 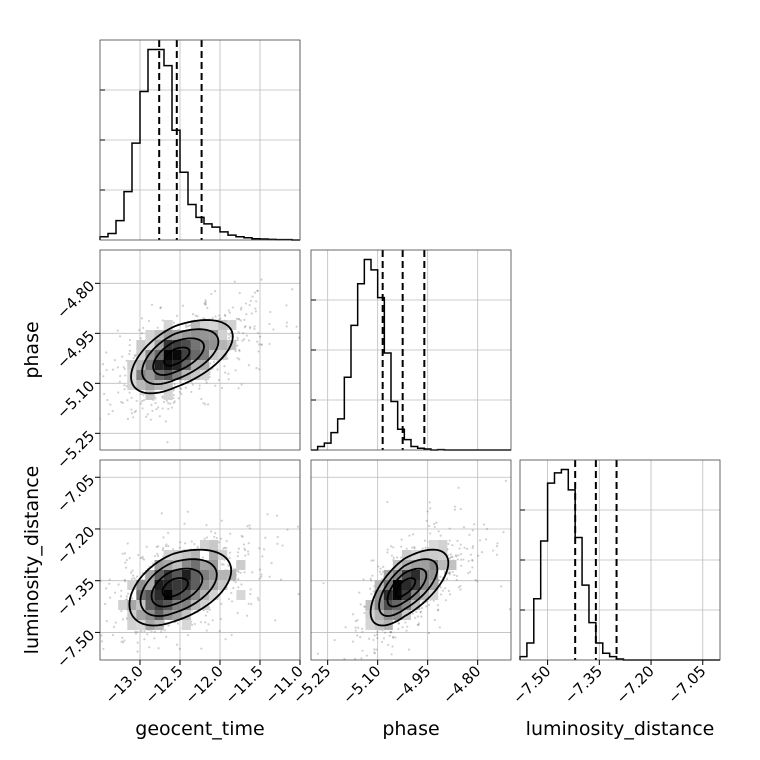 What do you see at coordinates (461, 684) in the screenshot?
I see `xtick-label-phase-3: −4.80` at bounding box center [461, 684].